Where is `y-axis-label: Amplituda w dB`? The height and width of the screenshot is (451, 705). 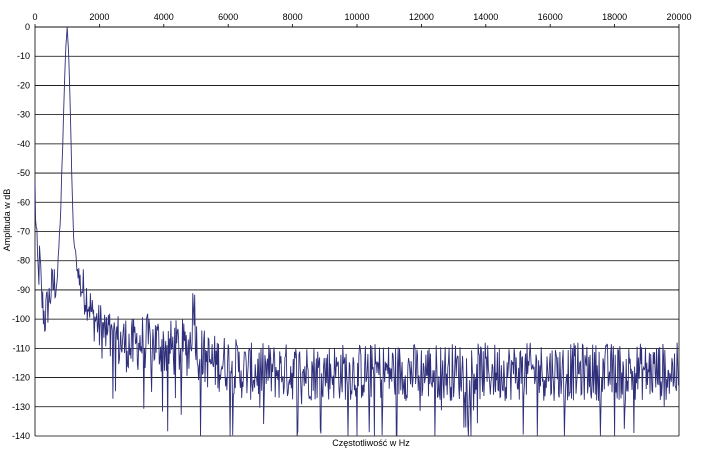 y-axis-label: Amplituda w dB is located at coordinates (7, 220).